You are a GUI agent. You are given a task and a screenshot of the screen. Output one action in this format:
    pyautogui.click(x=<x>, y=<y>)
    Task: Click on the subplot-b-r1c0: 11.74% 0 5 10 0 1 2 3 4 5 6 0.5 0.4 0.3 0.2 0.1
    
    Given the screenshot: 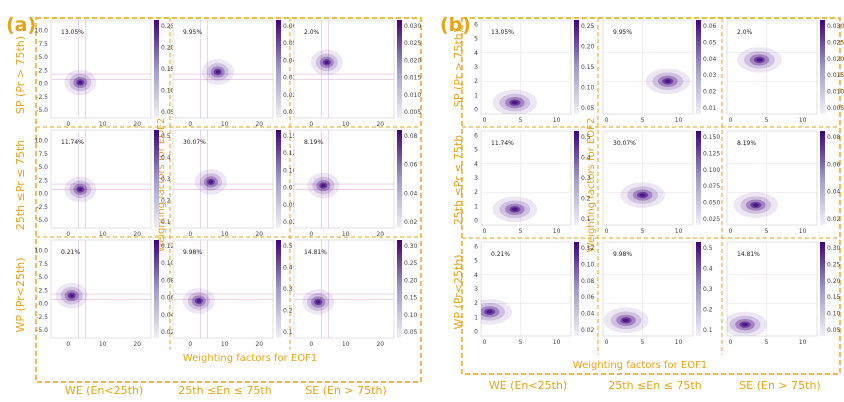 What is the action you would take?
    pyautogui.click(x=532, y=182)
    